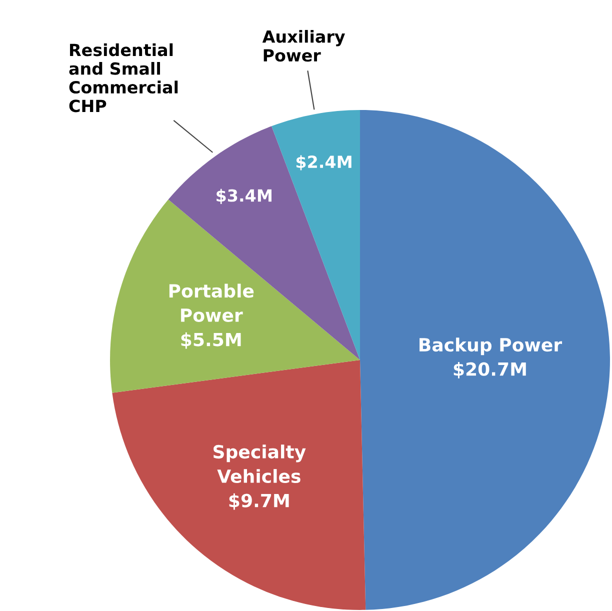 The image size is (612, 611). I want to click on slice-label: Backup Power, so click(491, 347).